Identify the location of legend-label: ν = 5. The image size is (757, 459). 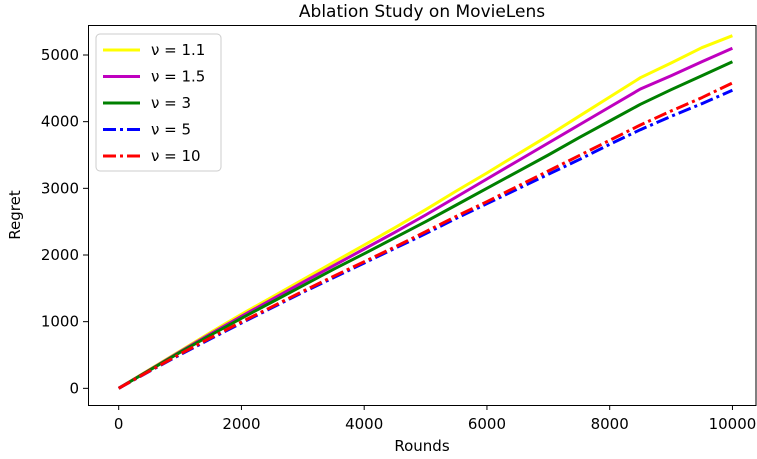
(171, 130).